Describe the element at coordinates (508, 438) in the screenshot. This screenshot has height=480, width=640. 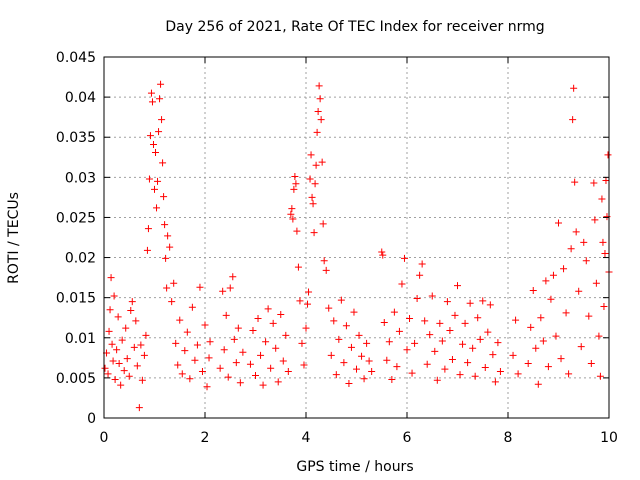
I see `x-tick-label: 8` at that location.